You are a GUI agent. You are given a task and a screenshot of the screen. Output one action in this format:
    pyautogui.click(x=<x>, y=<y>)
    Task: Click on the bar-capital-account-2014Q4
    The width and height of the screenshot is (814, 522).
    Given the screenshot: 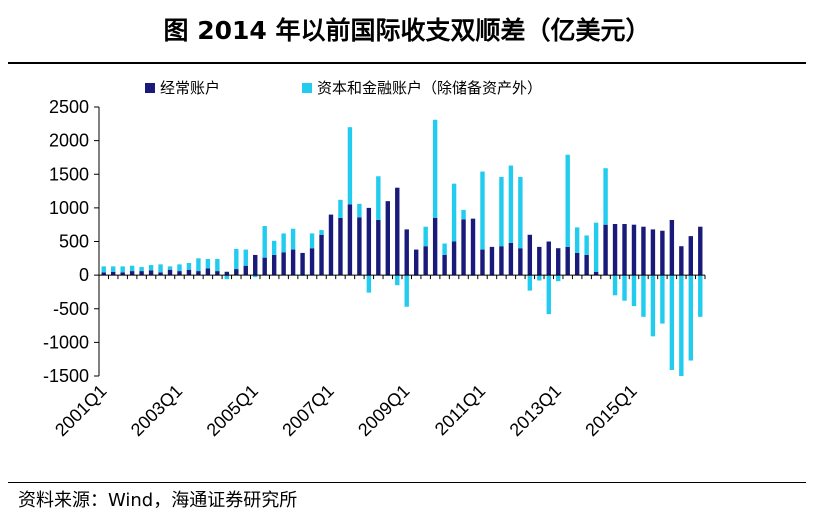 What is the action you would take?
    pyautogui.click(x=624, y=288)
    